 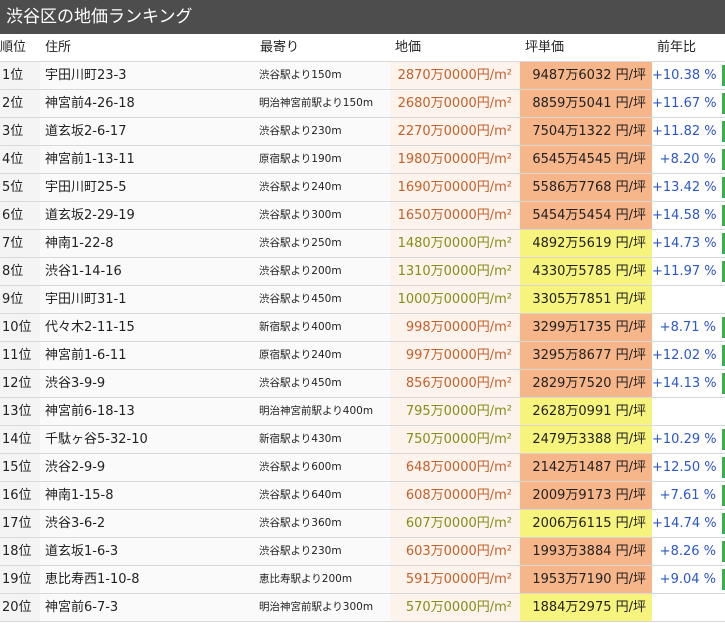 What do you see at coordinates (147, 355) in the screenshot?
I see `address: 神宮前1-6-11` at bounding box center [147, 355].